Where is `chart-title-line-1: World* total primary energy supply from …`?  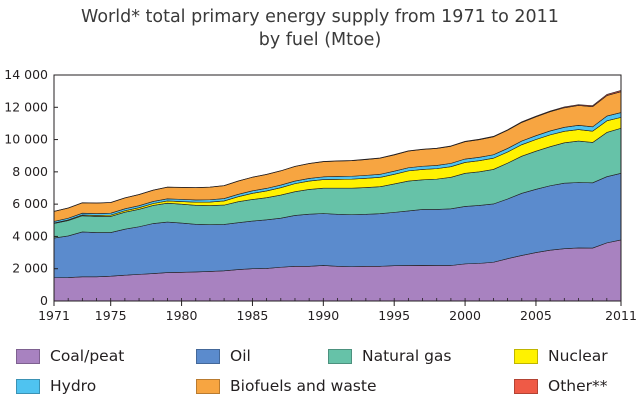 chart-title-line-1: World* total primary energy supply from … is located at coordinates (320, 17).